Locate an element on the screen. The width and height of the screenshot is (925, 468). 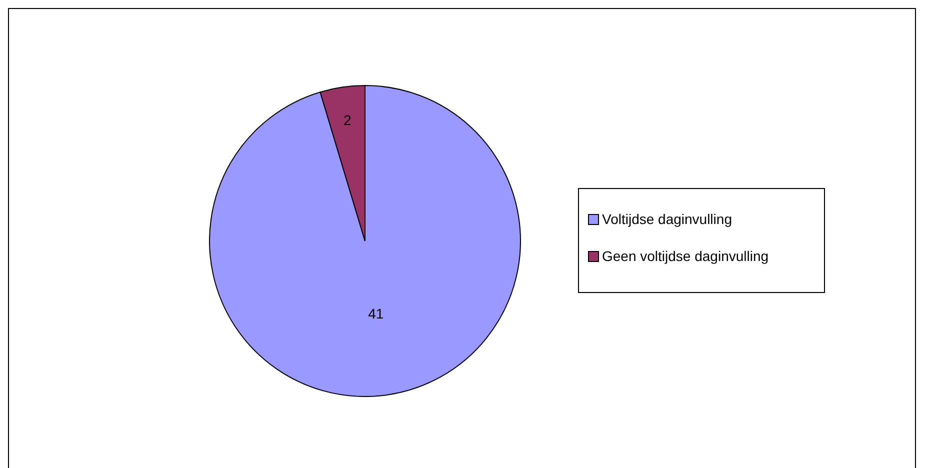
legend-label: Geen voltijdse daginvulling is located at coordinates (685, 256).